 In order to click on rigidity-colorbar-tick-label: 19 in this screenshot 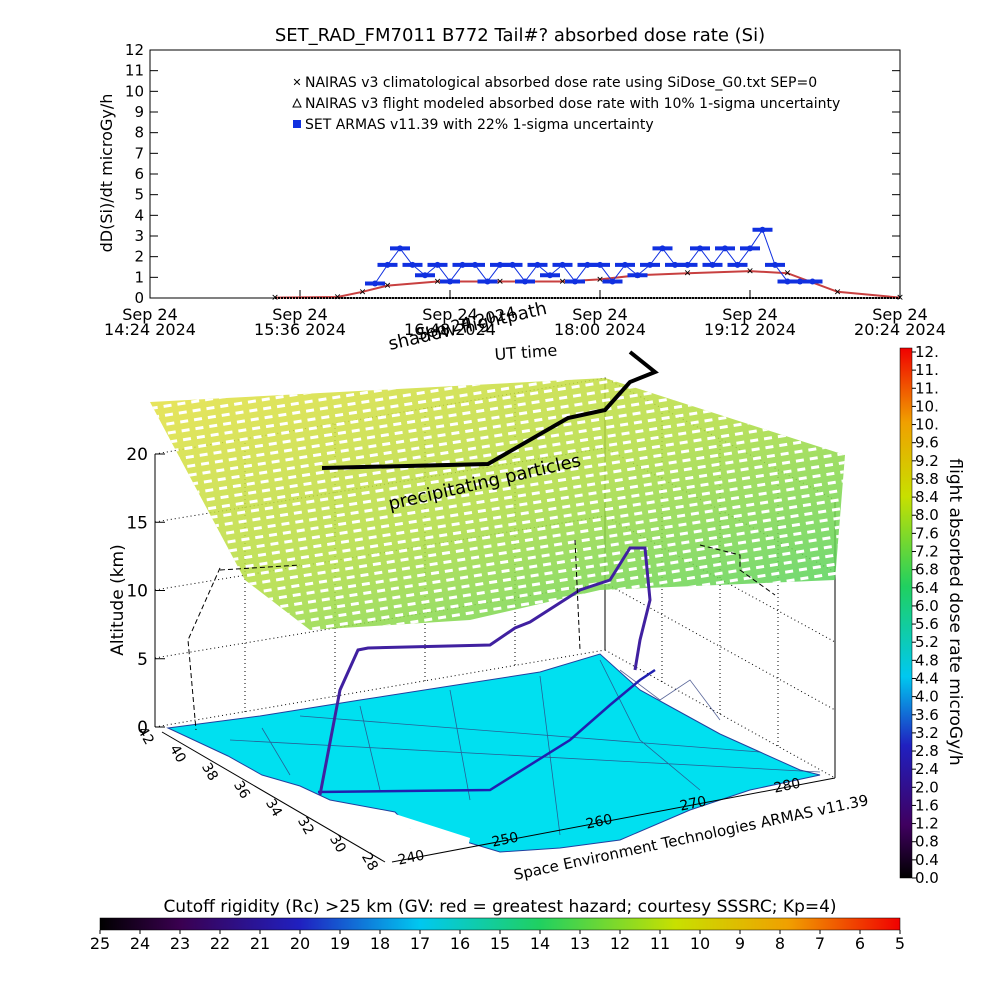, I will do `click(340, 943)`.